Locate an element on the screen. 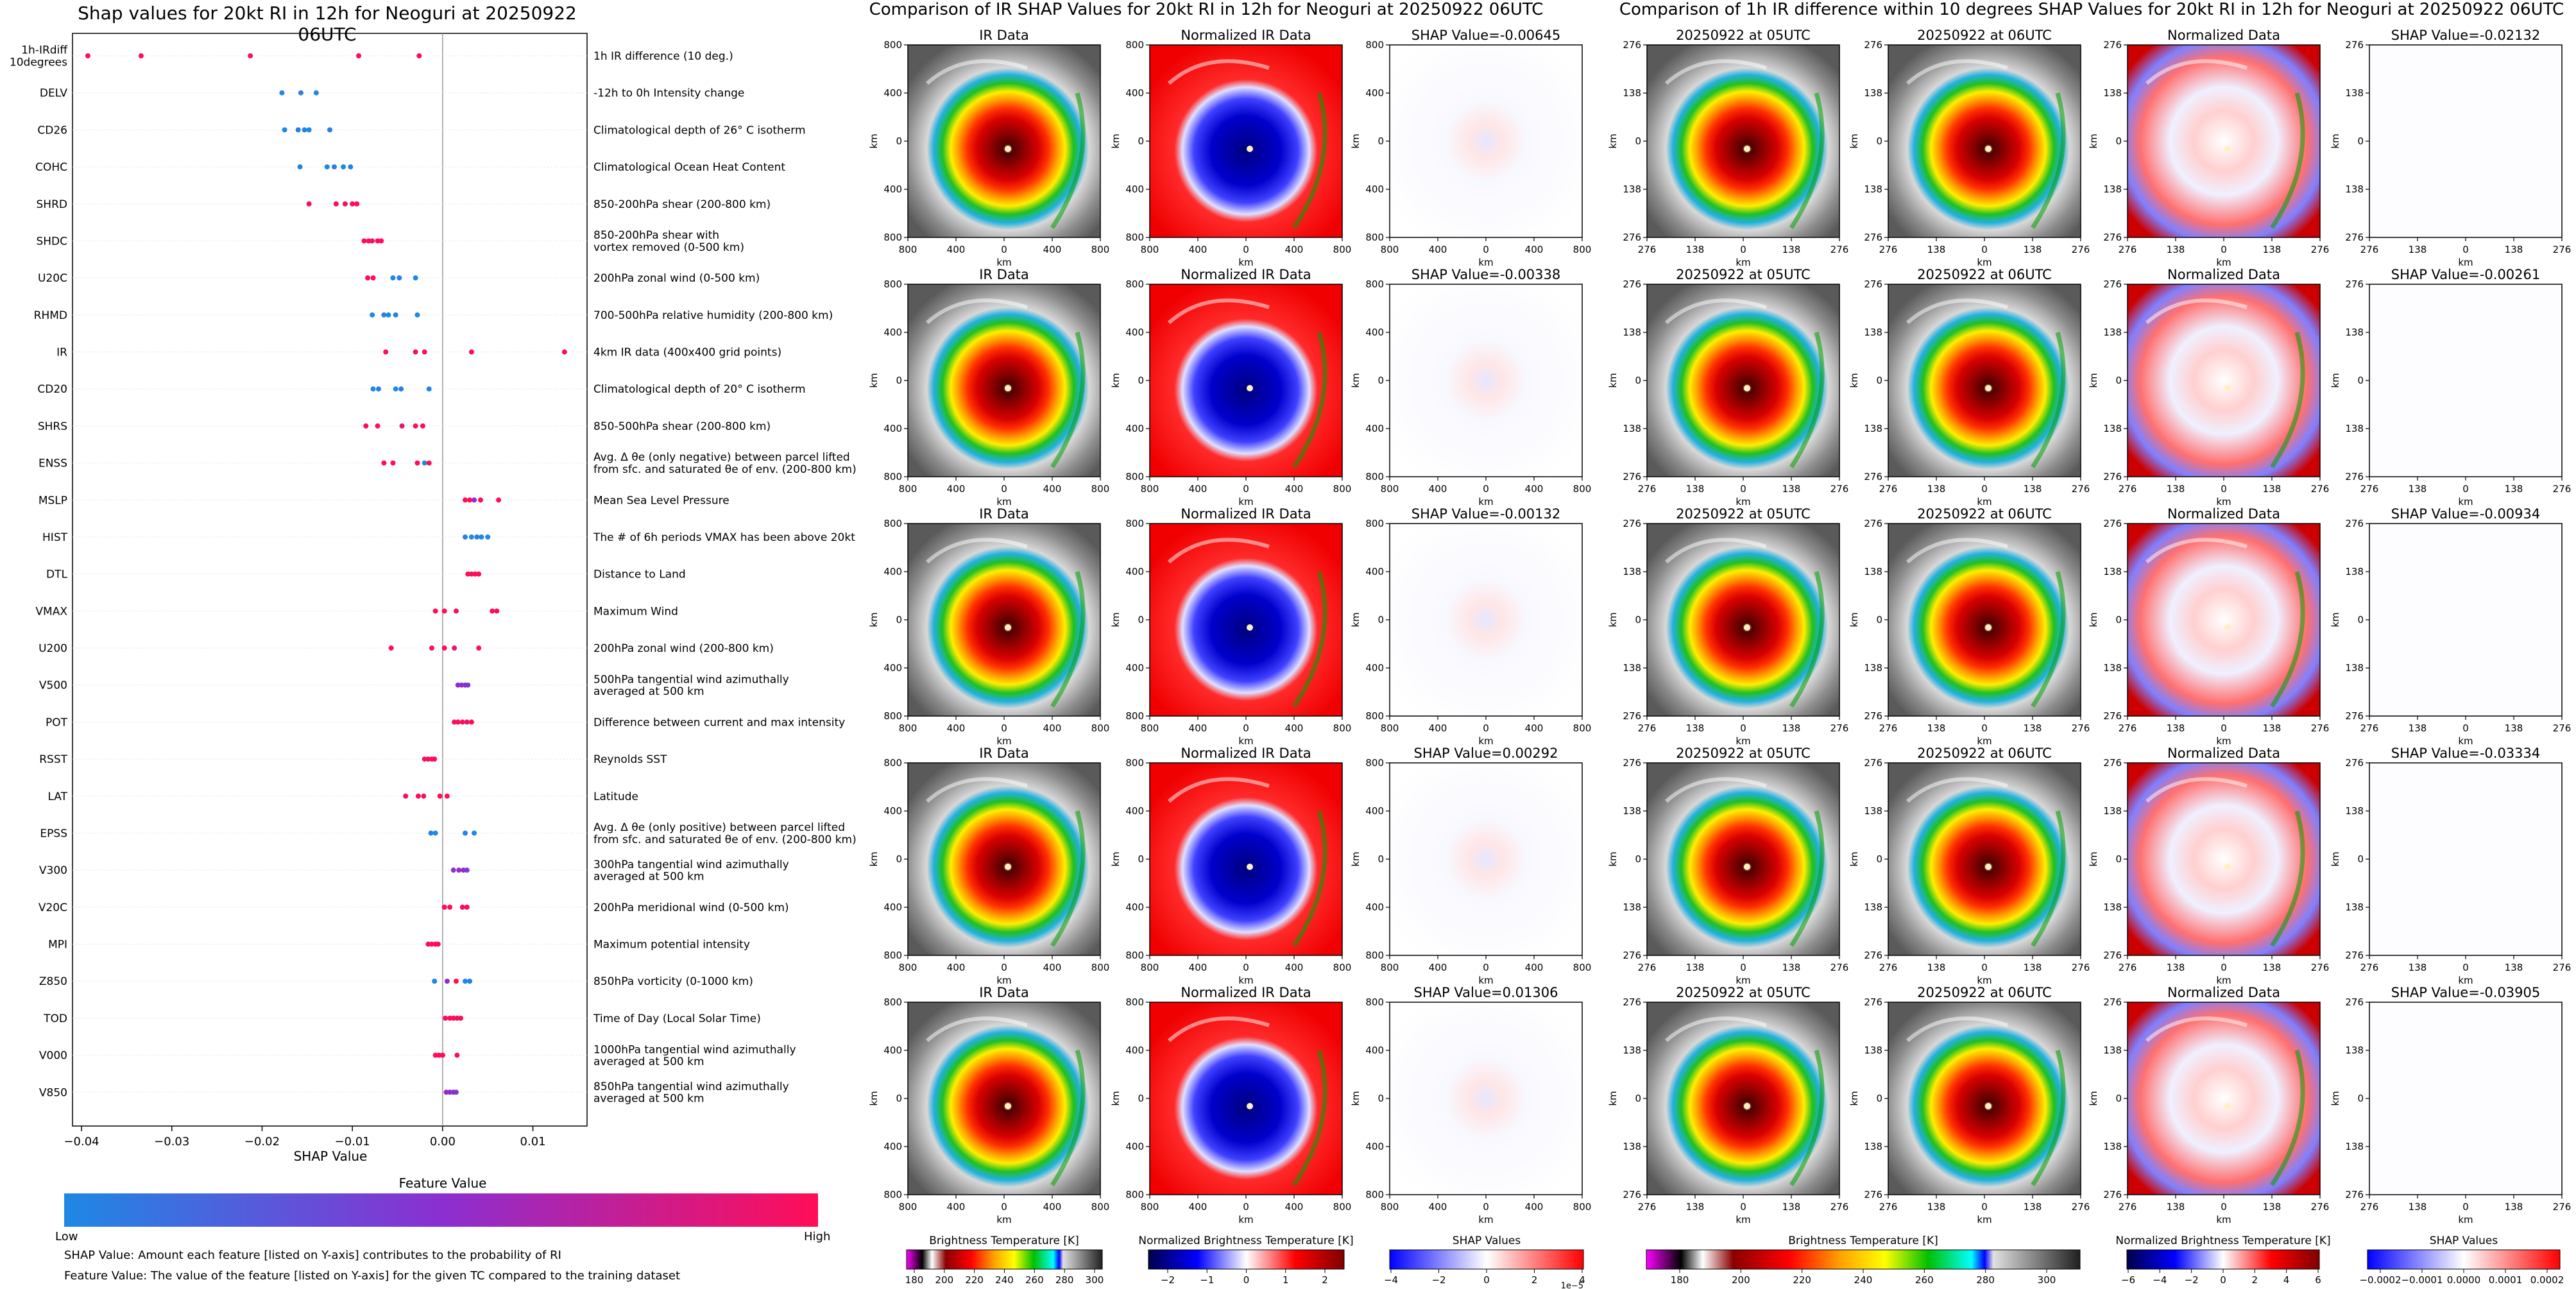 This screenshot has width=2576, height=1289. feature-label: IR is located at coordinates (61, 353).